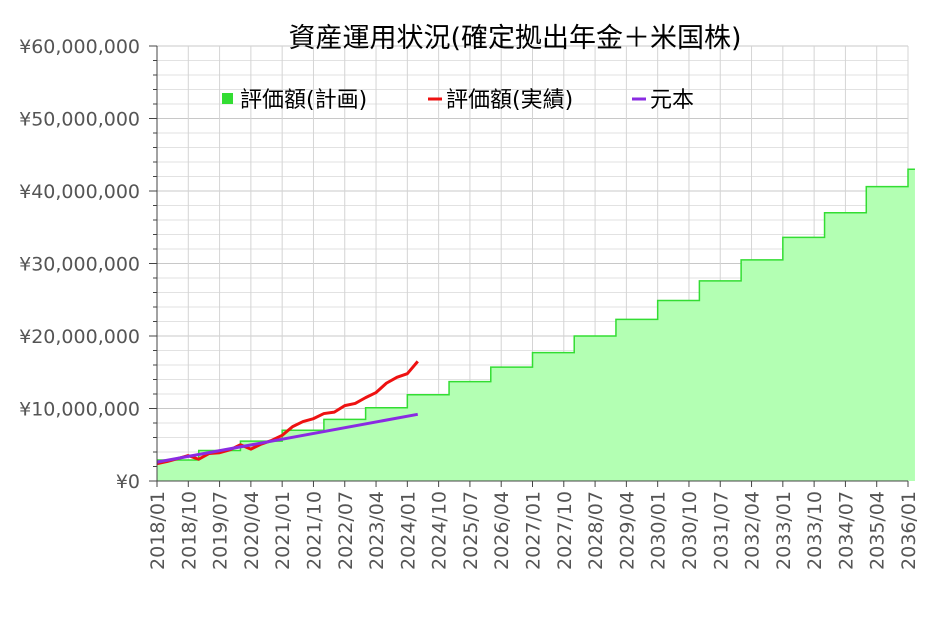  What do you see at coordinates (672, 100) in the screenshot?
I see `legend-label: 元本` at bounding box center [672, 100].